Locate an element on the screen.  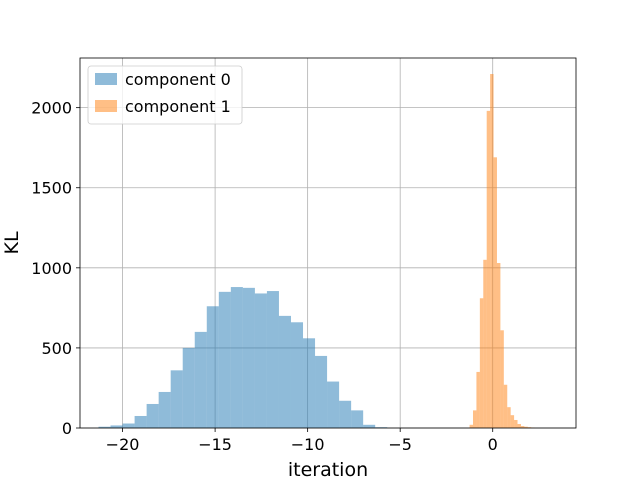
x-tick-label: −15 is located at coordinates (215, 444).